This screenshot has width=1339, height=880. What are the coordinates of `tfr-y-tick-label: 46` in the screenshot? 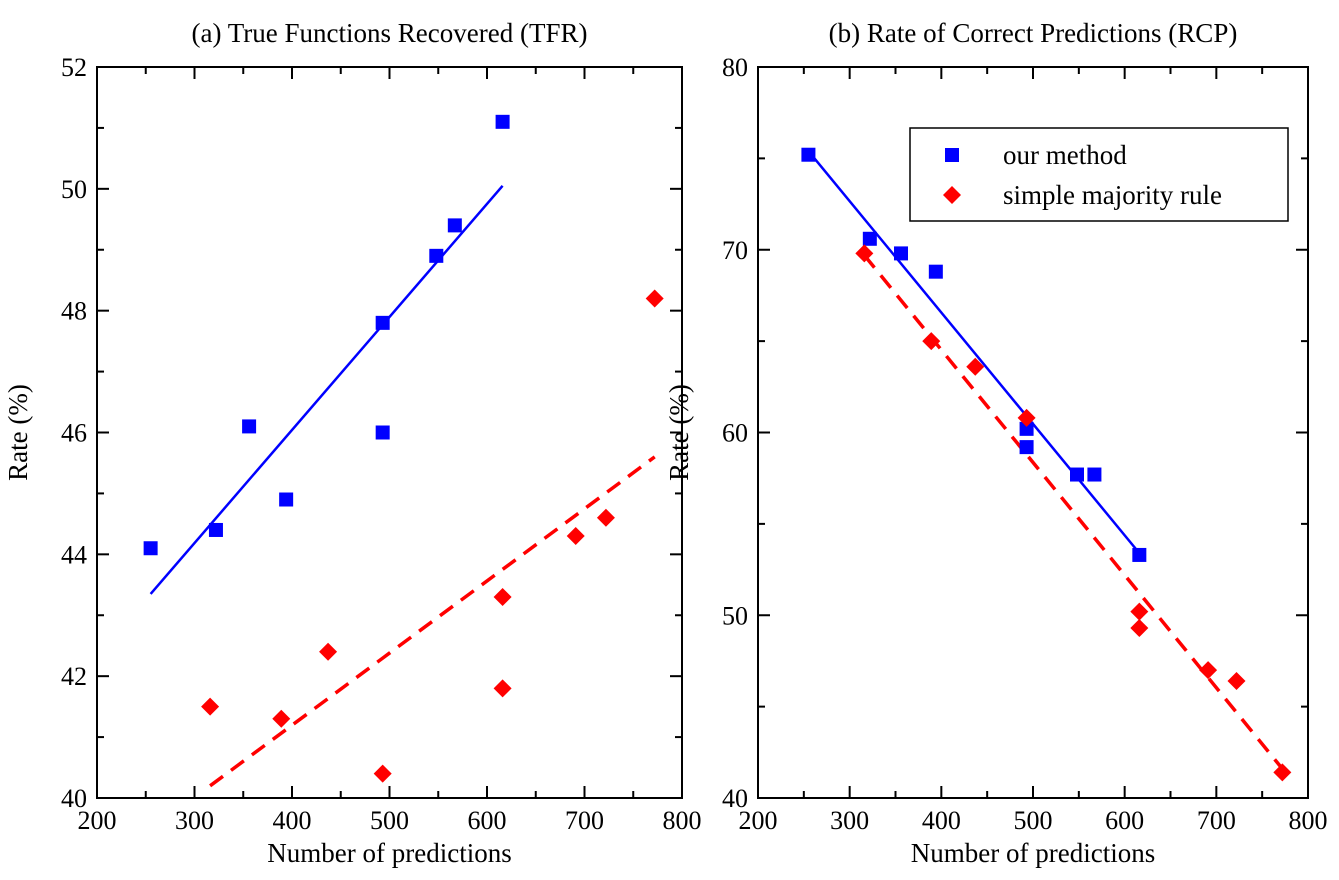 It's located at (74, 433).